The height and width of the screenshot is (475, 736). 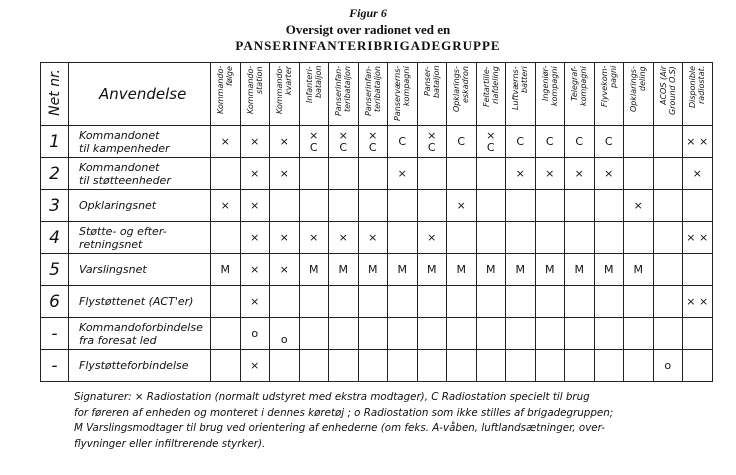 I want to click on header-text: Flyvekom-pagni, so click(x=609, y=94).